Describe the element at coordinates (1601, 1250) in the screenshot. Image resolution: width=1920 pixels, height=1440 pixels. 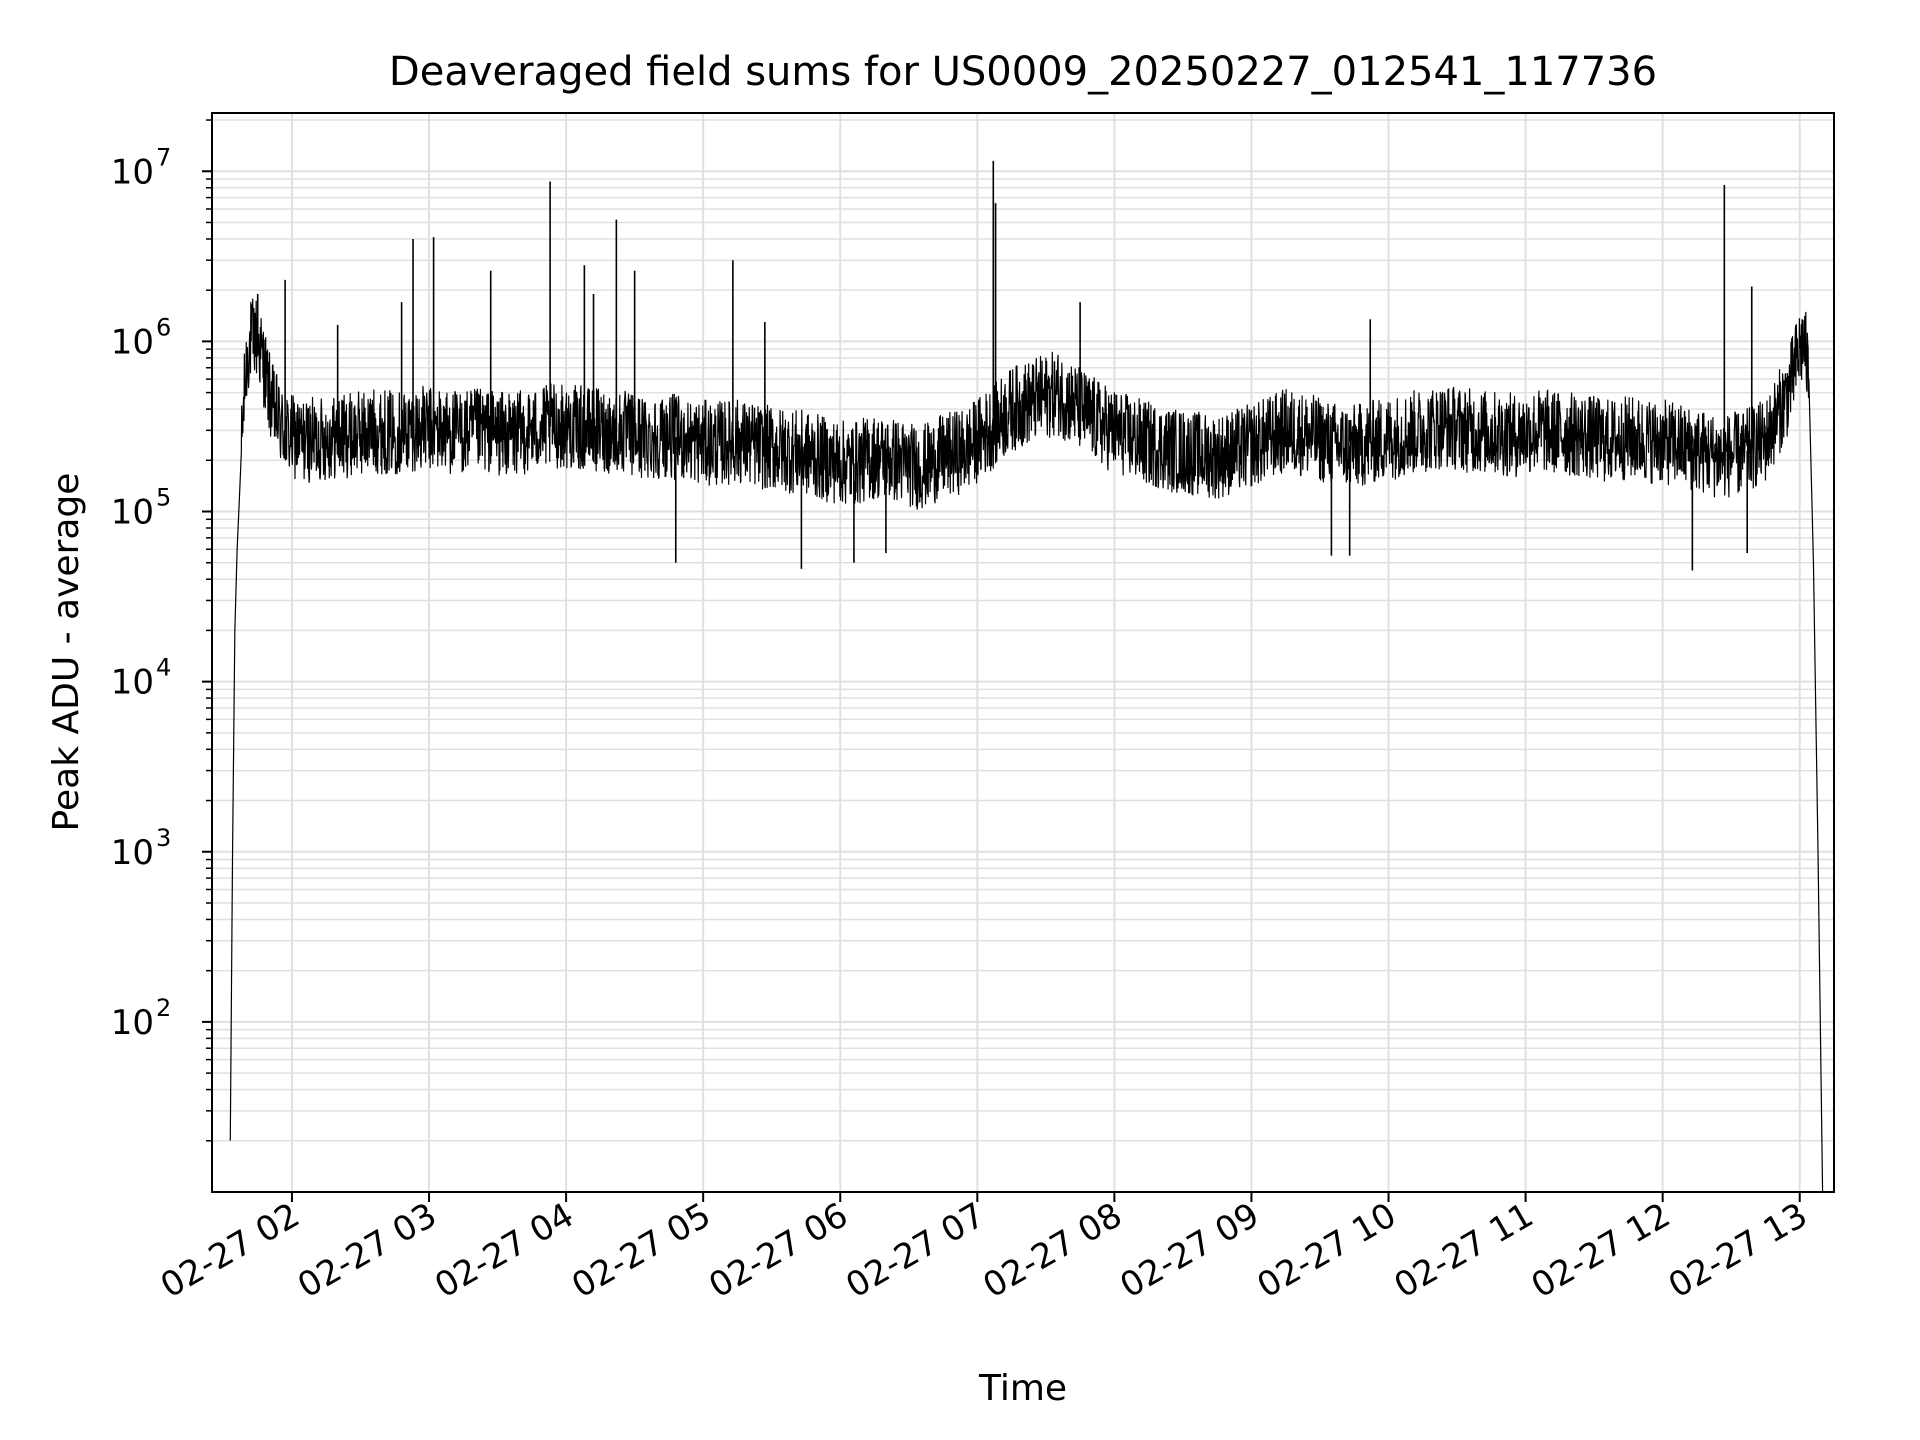
I see `x-tick-label: 02-27 12` at that location.